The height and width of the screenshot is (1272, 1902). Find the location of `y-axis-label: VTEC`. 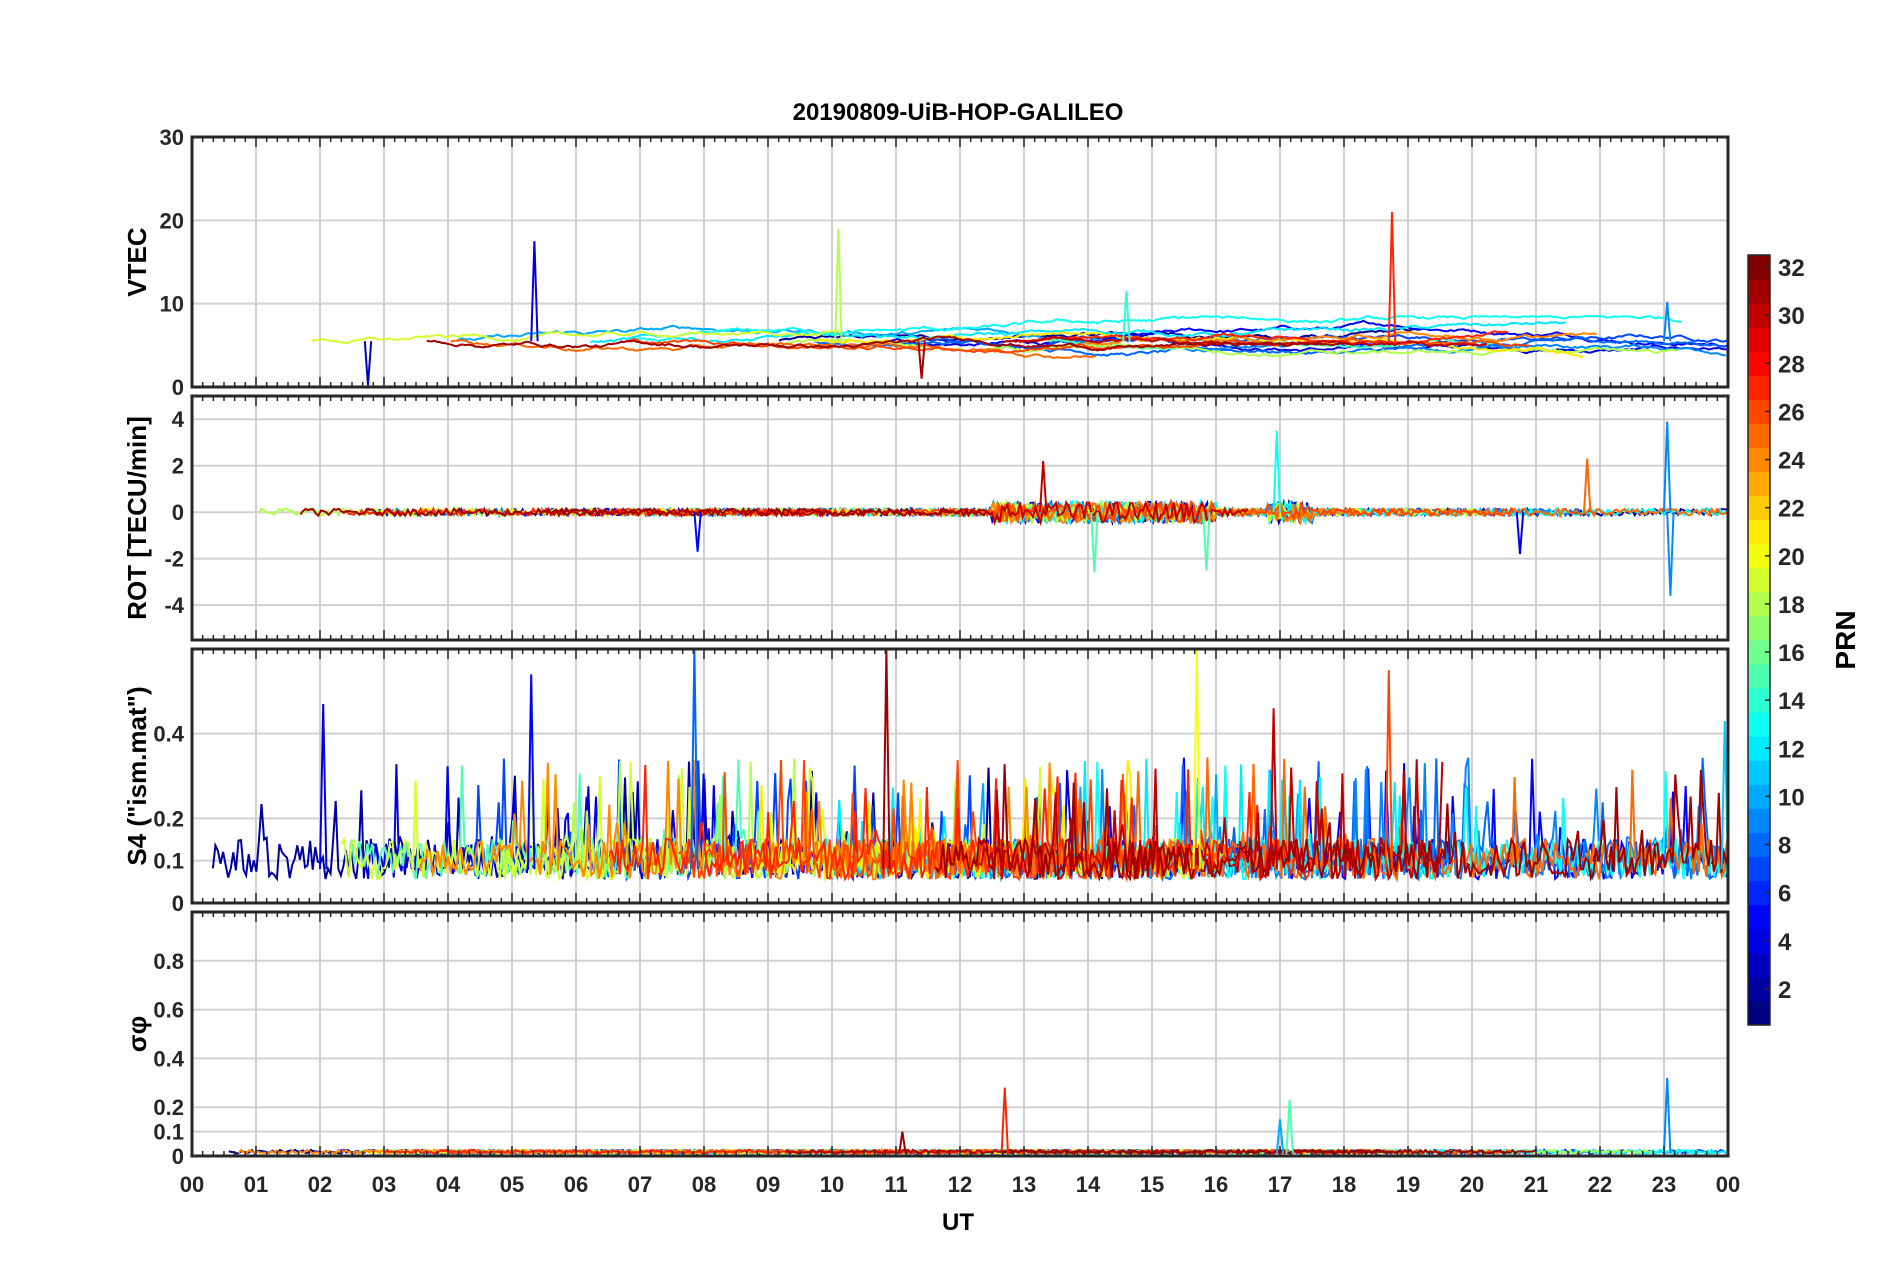

y-axis-label: VTEC is located at coordinates (137, 262).